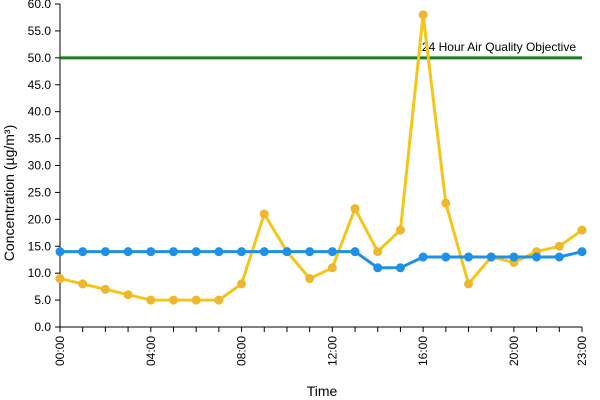 The height and width of the screenshot is (400, 600). What do you see at coordinates (60, 351) in the screenshot?
I see `x-tick-label: 00:00` at bounding box center [60, 351].